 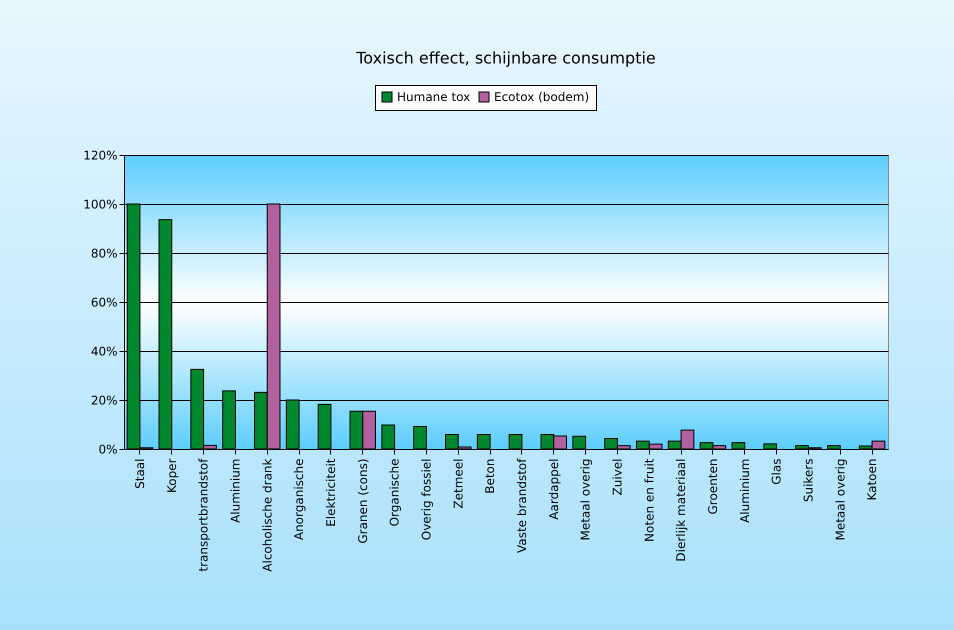 What do you see at coordinates (458, 483) in the screenshot?
I see `x-tick-label: Zetmeel` at bounding box center [458, 483].